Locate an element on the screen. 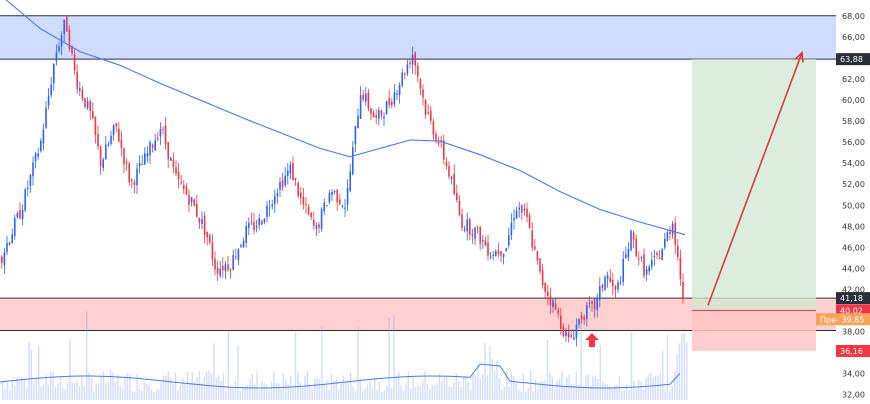 This screenshot has height=404, width=870. price-tag-label: 41,18 is located at coordinates (851, 298).